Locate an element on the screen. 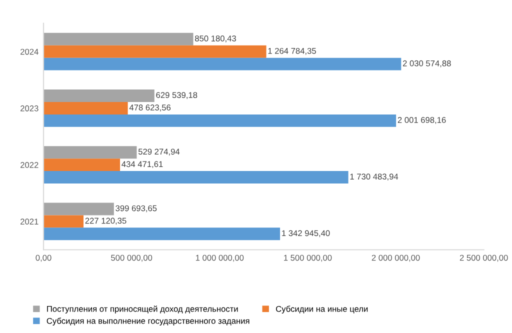  y-tick-label: 2021 is located at coordinates (29, 221).